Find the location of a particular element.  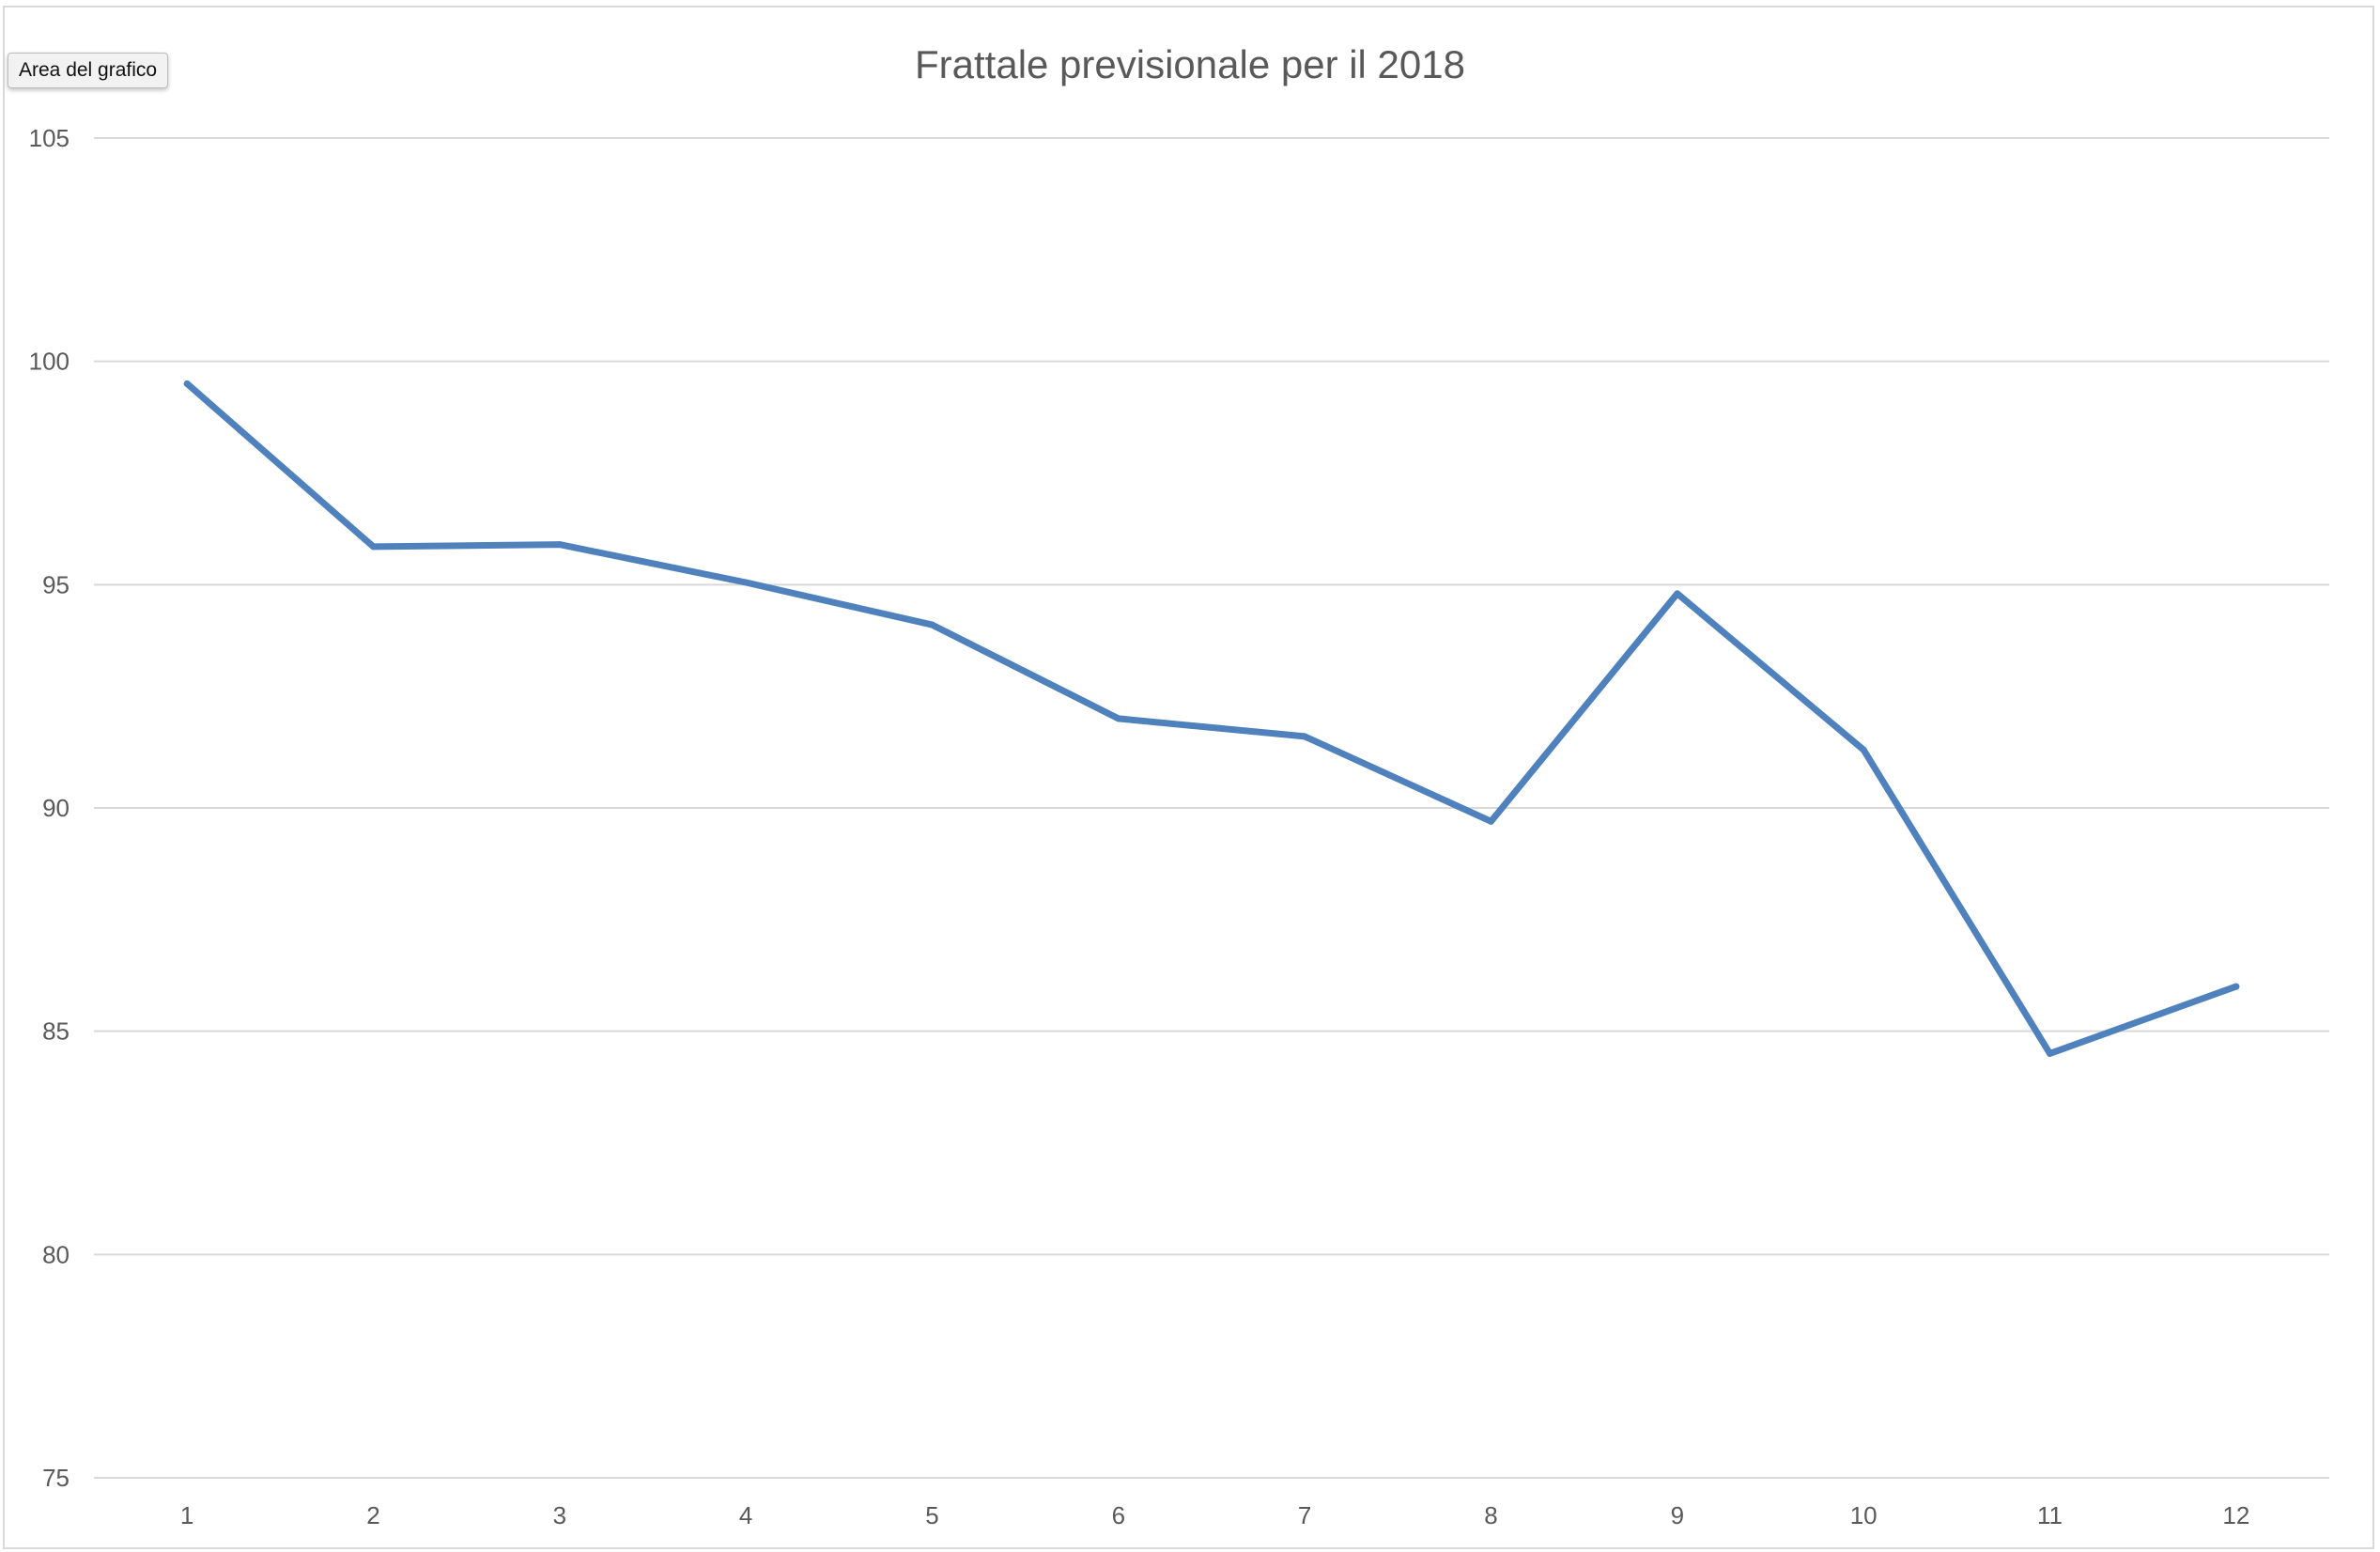

x-tick-label: 4 is located at coordinates (745, 1515).